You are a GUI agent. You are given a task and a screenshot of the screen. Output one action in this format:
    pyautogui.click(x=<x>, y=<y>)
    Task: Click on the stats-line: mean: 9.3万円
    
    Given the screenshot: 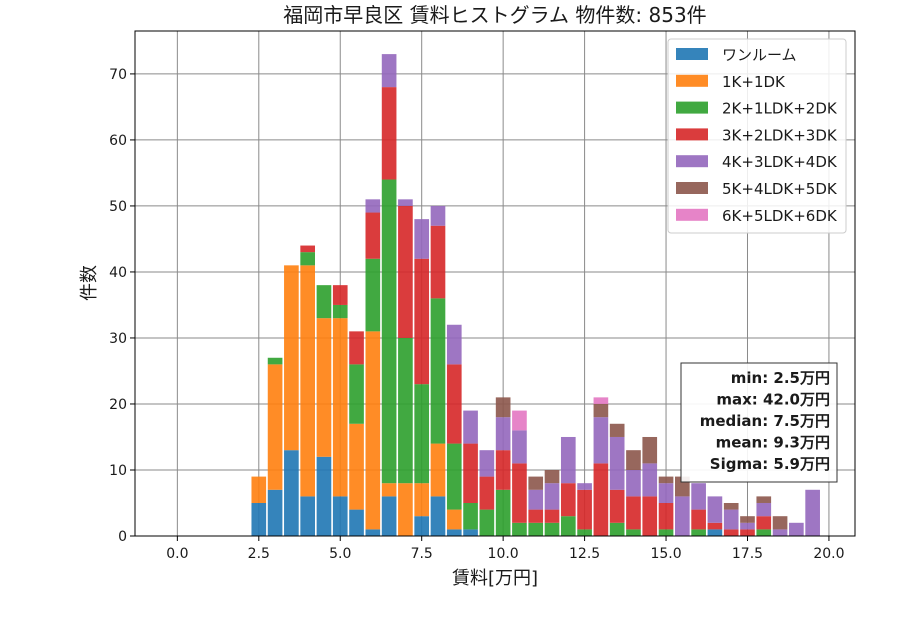 What is the action you would take?
    pyautogui.click(x=773, y=443)
    